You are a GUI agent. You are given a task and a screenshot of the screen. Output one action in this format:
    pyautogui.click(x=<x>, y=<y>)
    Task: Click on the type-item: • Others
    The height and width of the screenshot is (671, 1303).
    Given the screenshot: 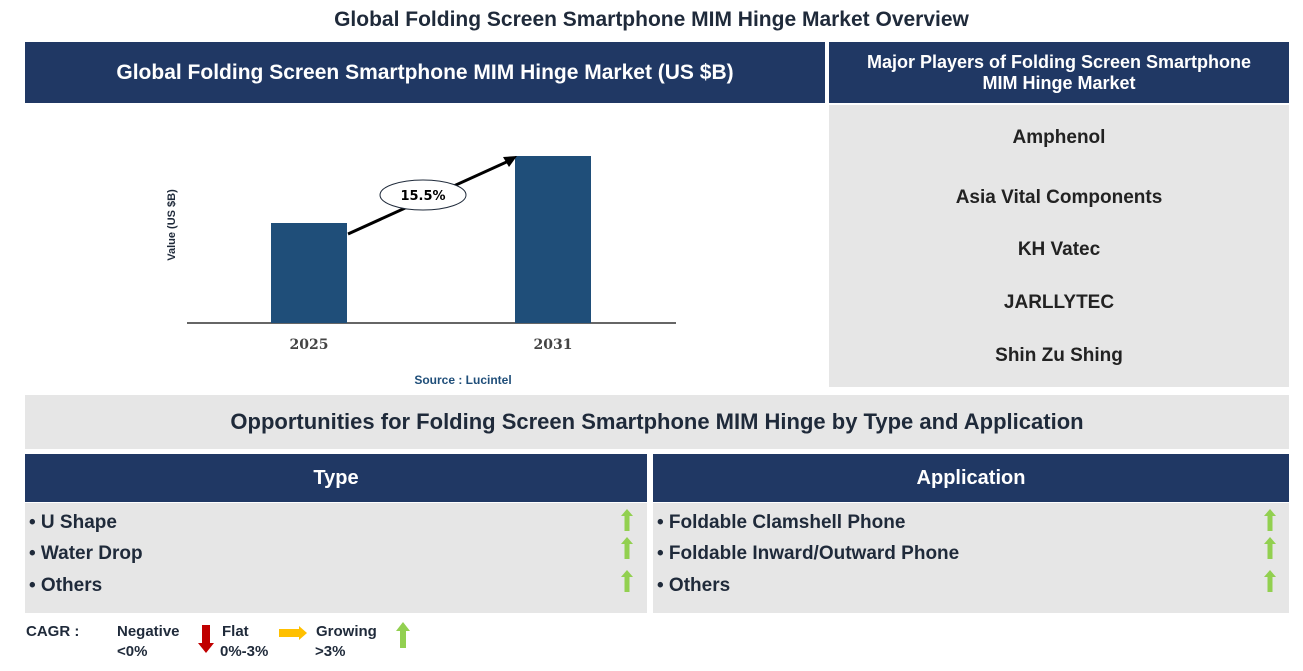 What is the action you would take?
    pyautogui.click(x=66, y=585)
    